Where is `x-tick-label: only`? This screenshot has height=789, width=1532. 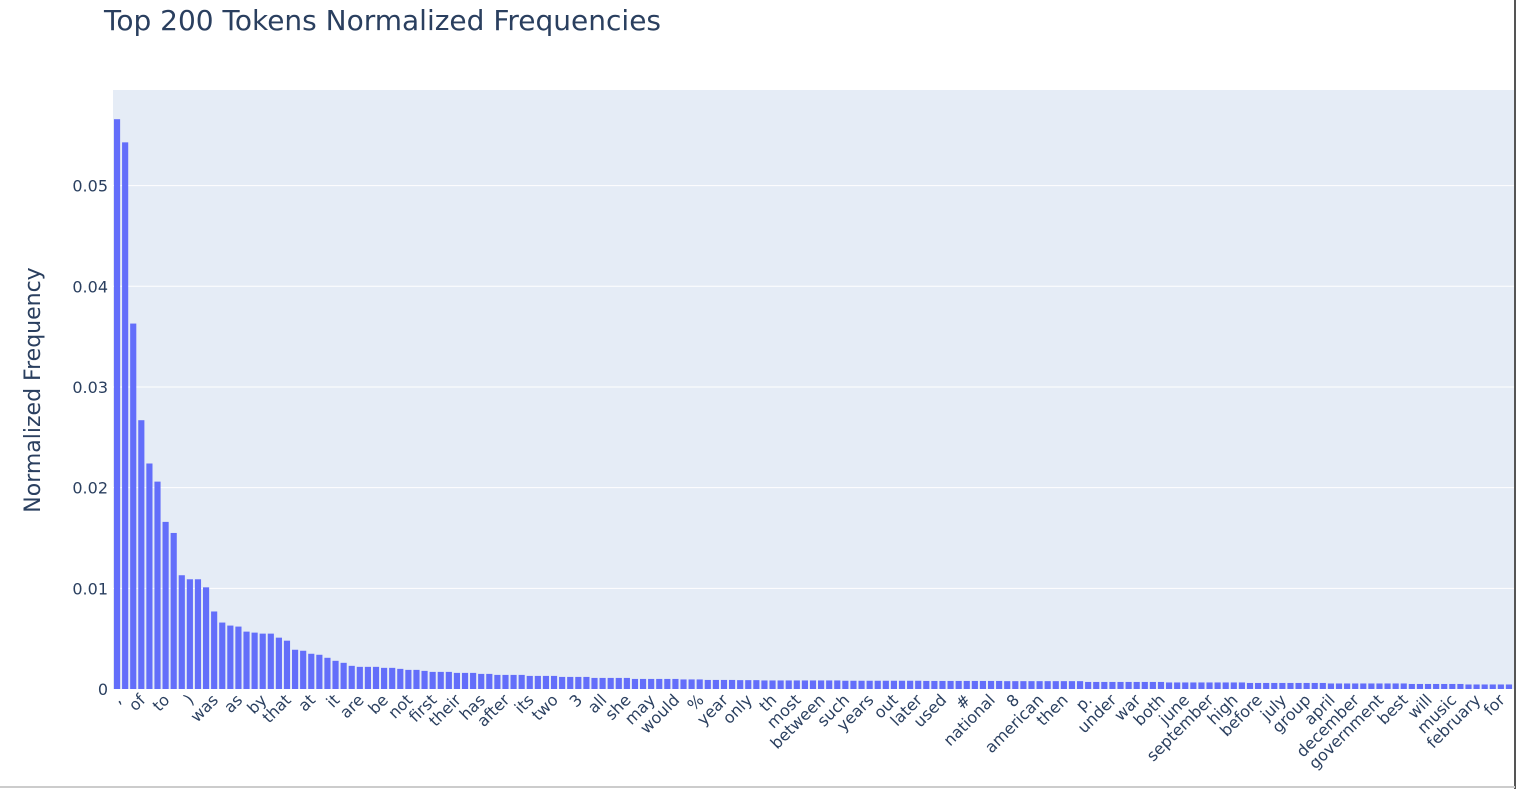
x-tick-label: only is located at coordinates (737, 708).